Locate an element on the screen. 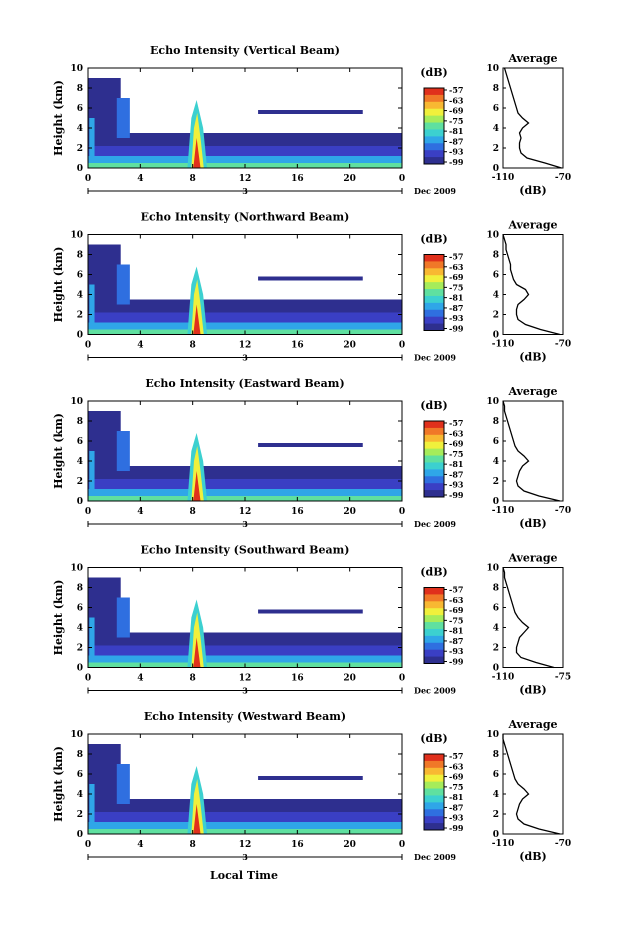 The height and width of the screenshot is (929, 617). colorbar-tick-label: -69 is located at coordinates (456, 610).